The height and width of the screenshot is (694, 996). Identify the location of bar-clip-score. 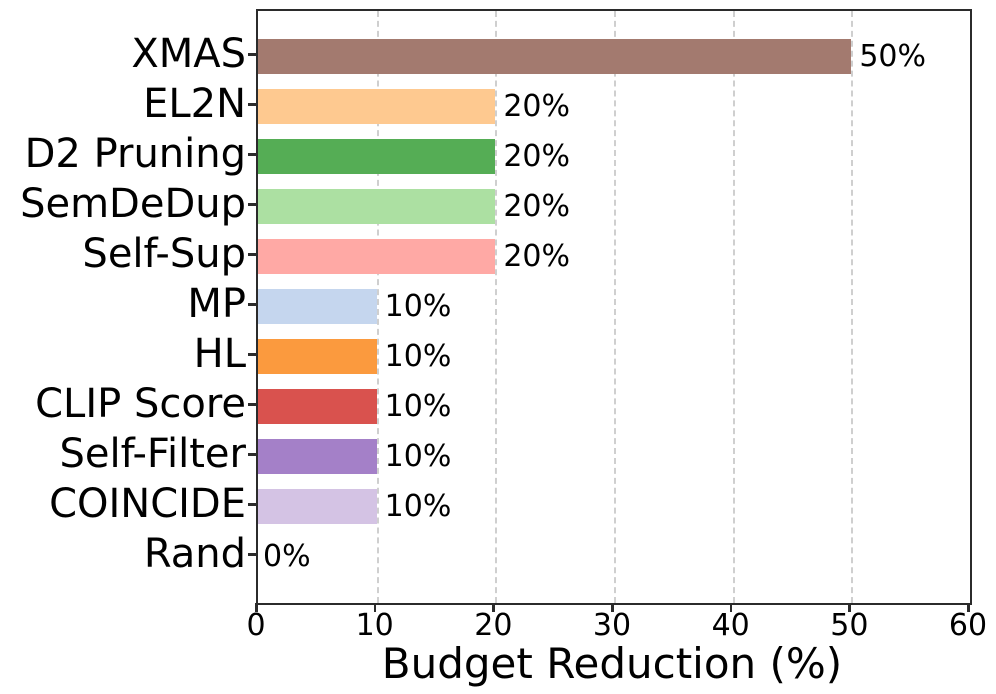
(317, 406).